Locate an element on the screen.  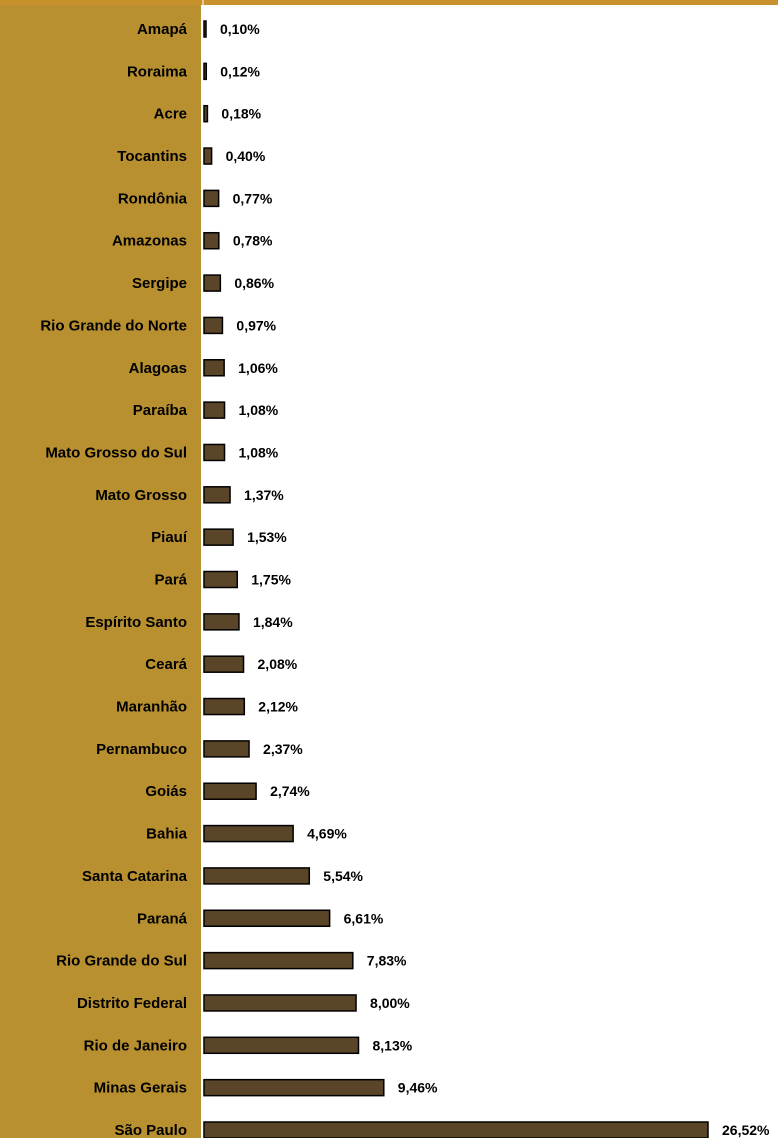
category-label: Distrito Federal is located at coordinates (132, 1003).